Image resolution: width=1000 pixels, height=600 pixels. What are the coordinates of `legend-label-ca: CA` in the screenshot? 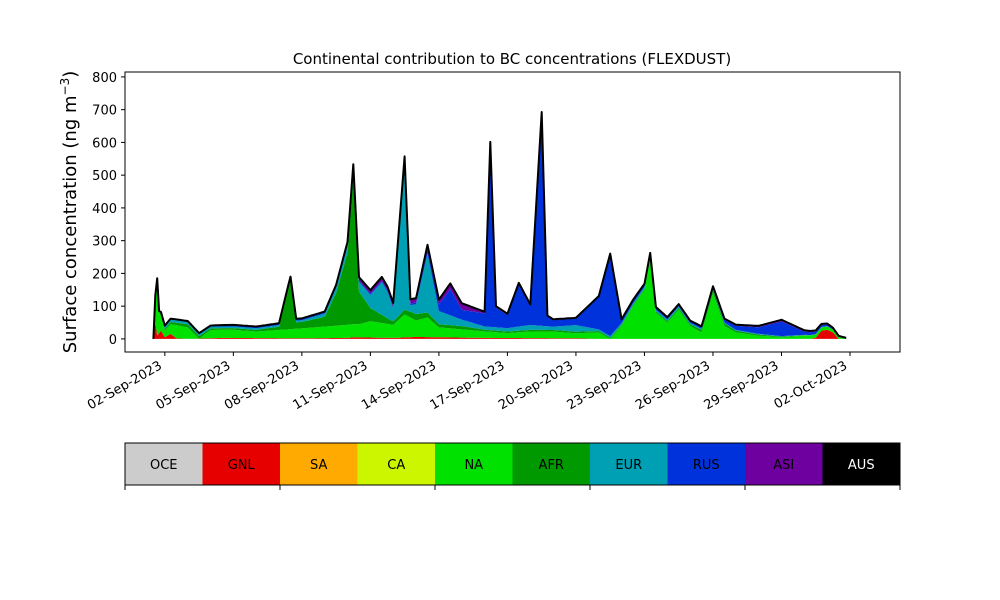 It's located at (396, 465).